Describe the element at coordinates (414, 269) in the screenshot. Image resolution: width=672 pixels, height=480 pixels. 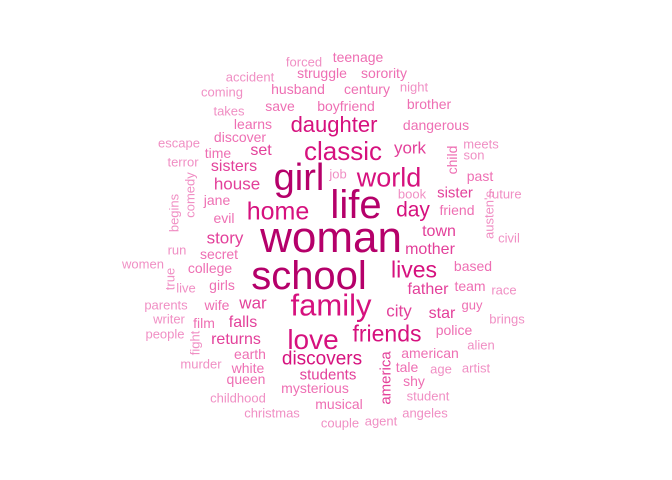
I see `cloud-word-lives: lives` at that location.